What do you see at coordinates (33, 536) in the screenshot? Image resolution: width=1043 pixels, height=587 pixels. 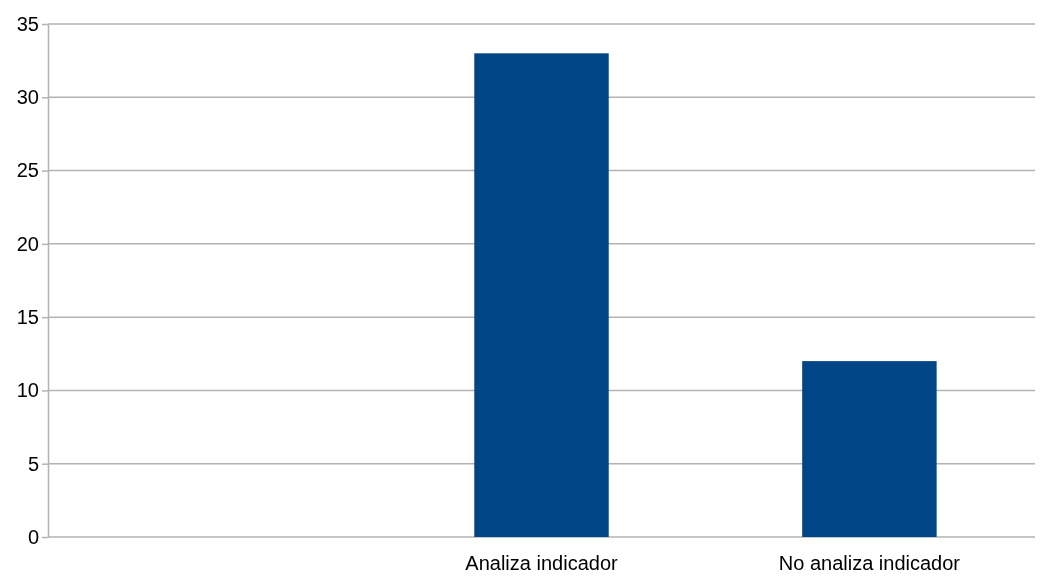 I see `y-tick-label: 0` at bounding box center [33, 536].